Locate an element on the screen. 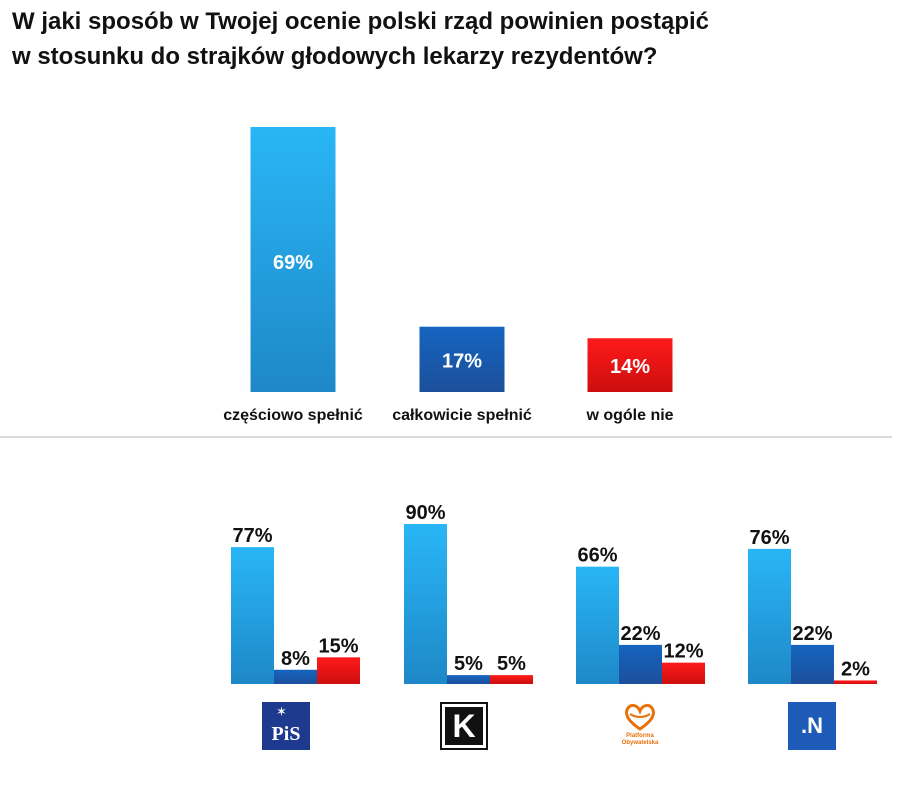 This screenshot has height=800, width=900. party-bar-g3-s2 is located at coordinates (640, 664).